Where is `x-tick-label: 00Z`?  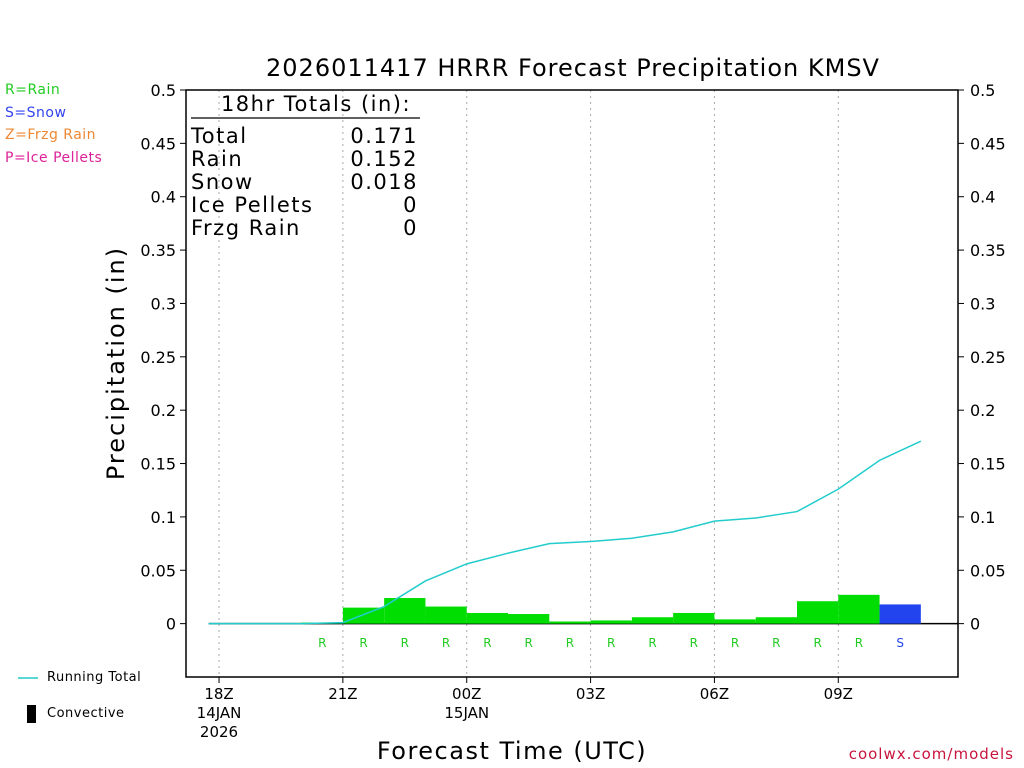 x-tick-label: 00Z is located at coordinates (466, 694).